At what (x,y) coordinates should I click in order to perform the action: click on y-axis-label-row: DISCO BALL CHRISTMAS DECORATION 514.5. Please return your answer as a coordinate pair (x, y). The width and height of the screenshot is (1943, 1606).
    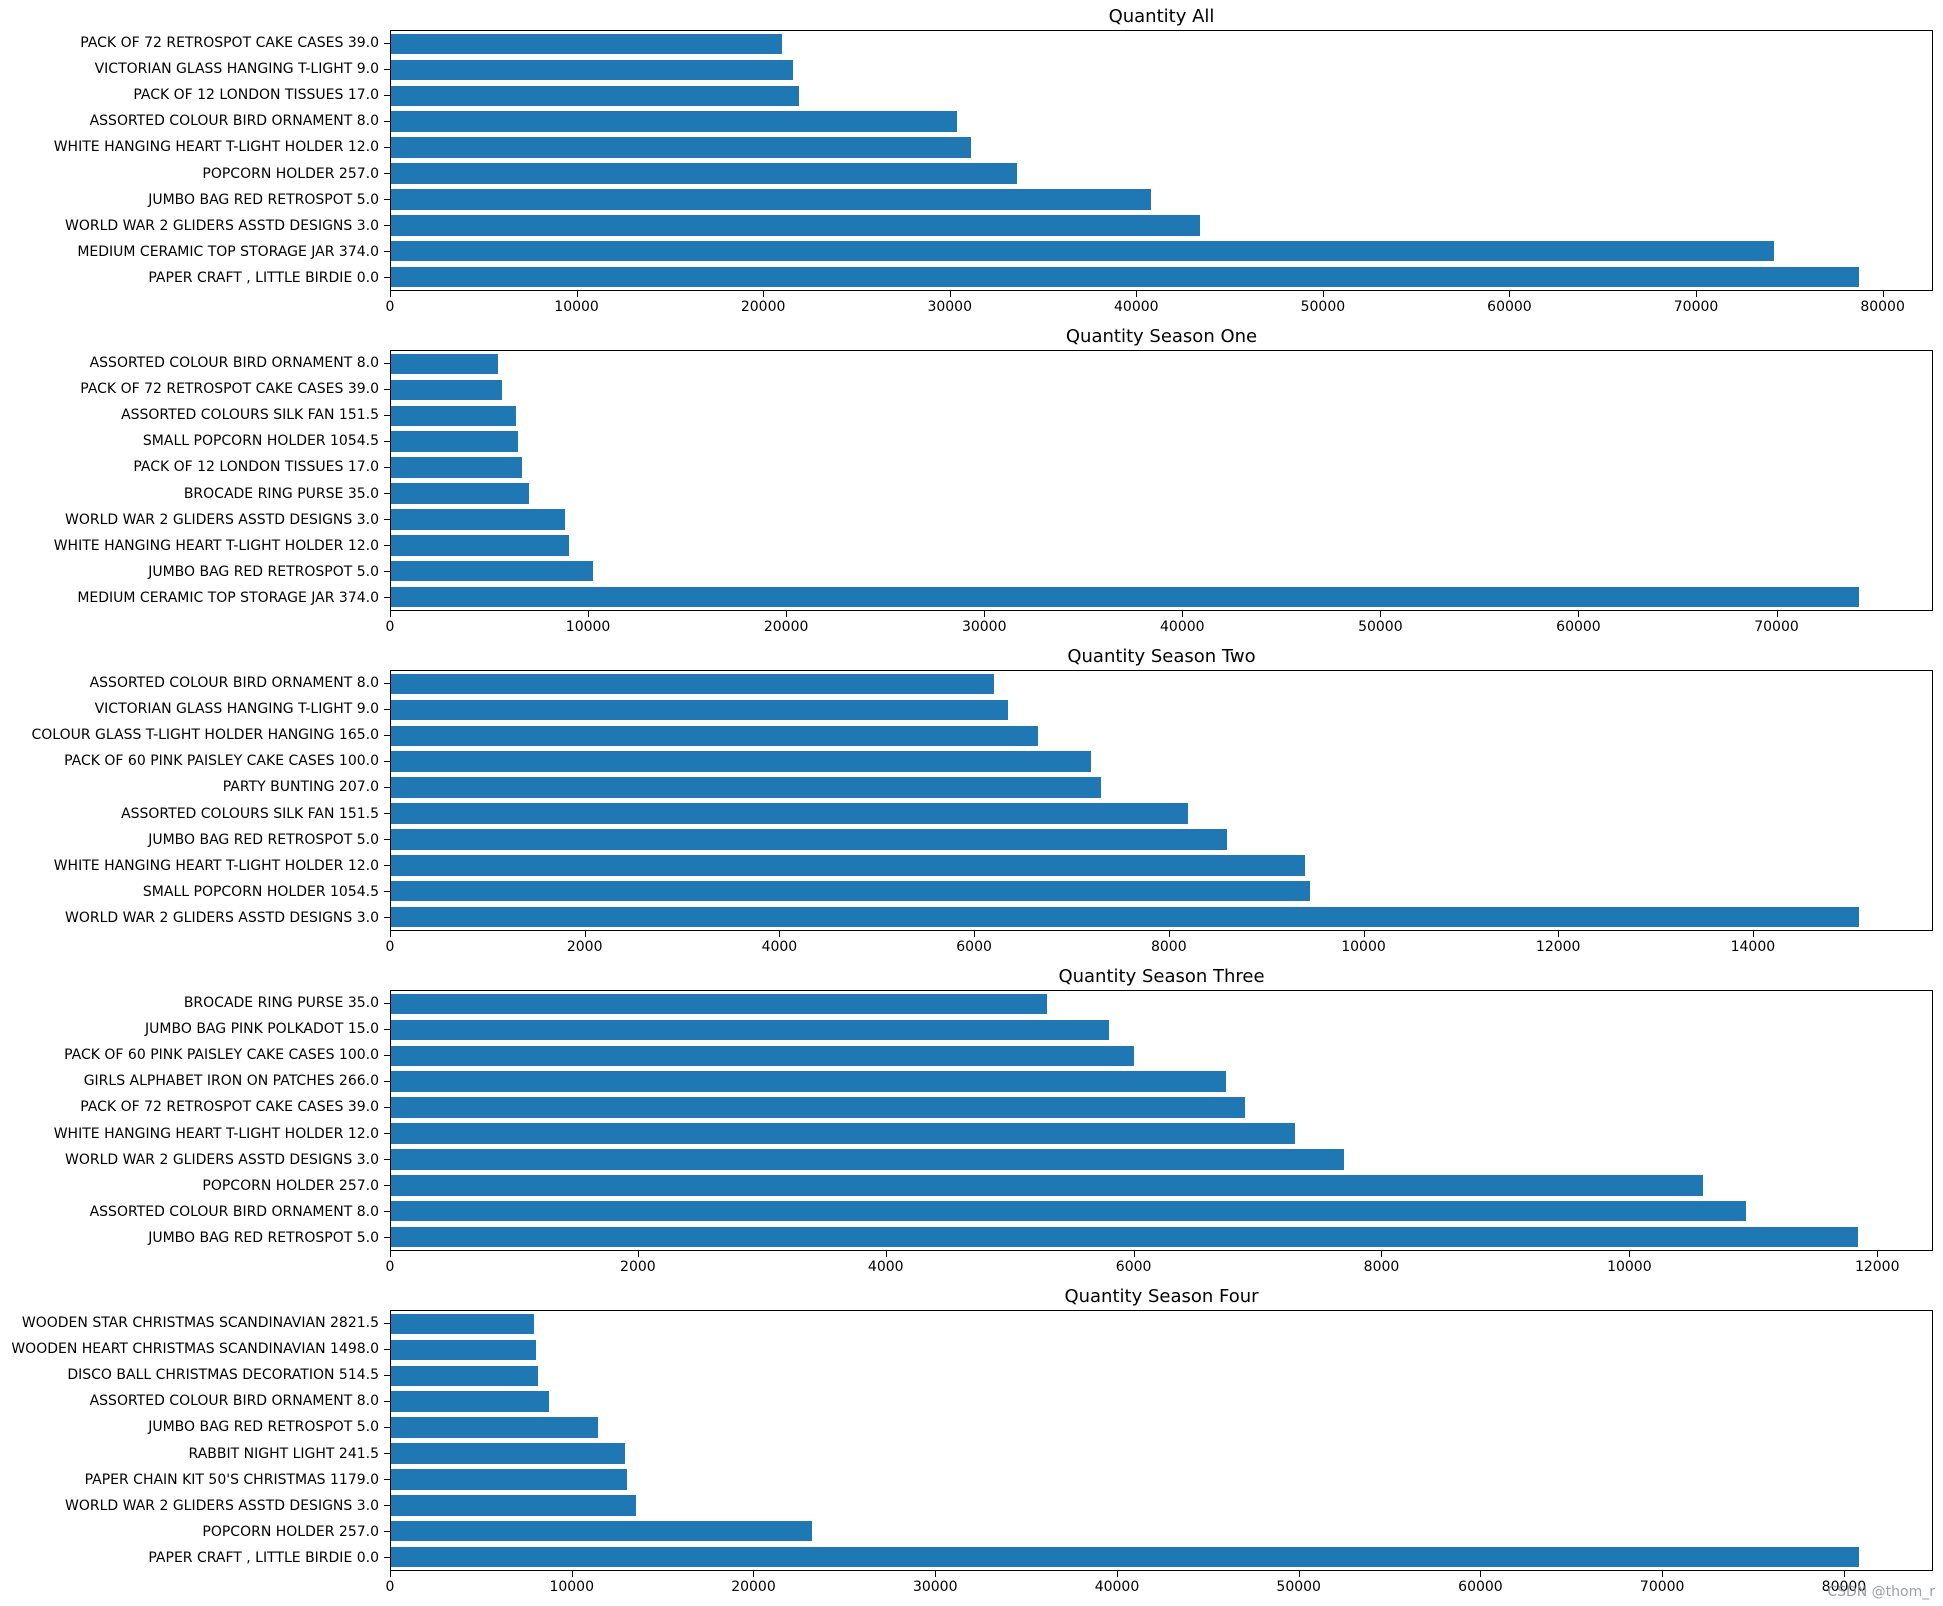
    Looking at the image, I should click on (198, 1375).